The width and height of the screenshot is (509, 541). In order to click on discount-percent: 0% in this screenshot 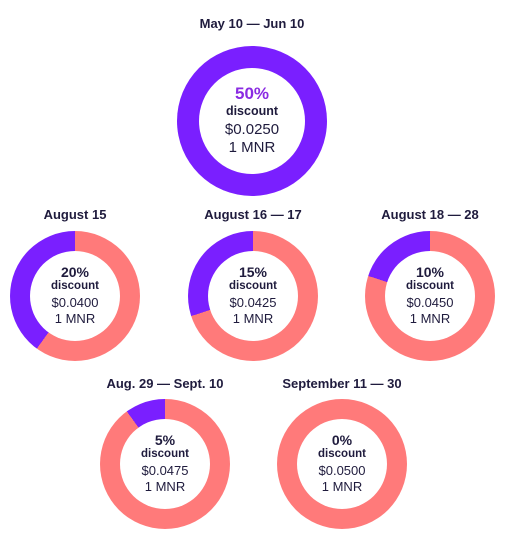, I will do `click(342, 440)`.